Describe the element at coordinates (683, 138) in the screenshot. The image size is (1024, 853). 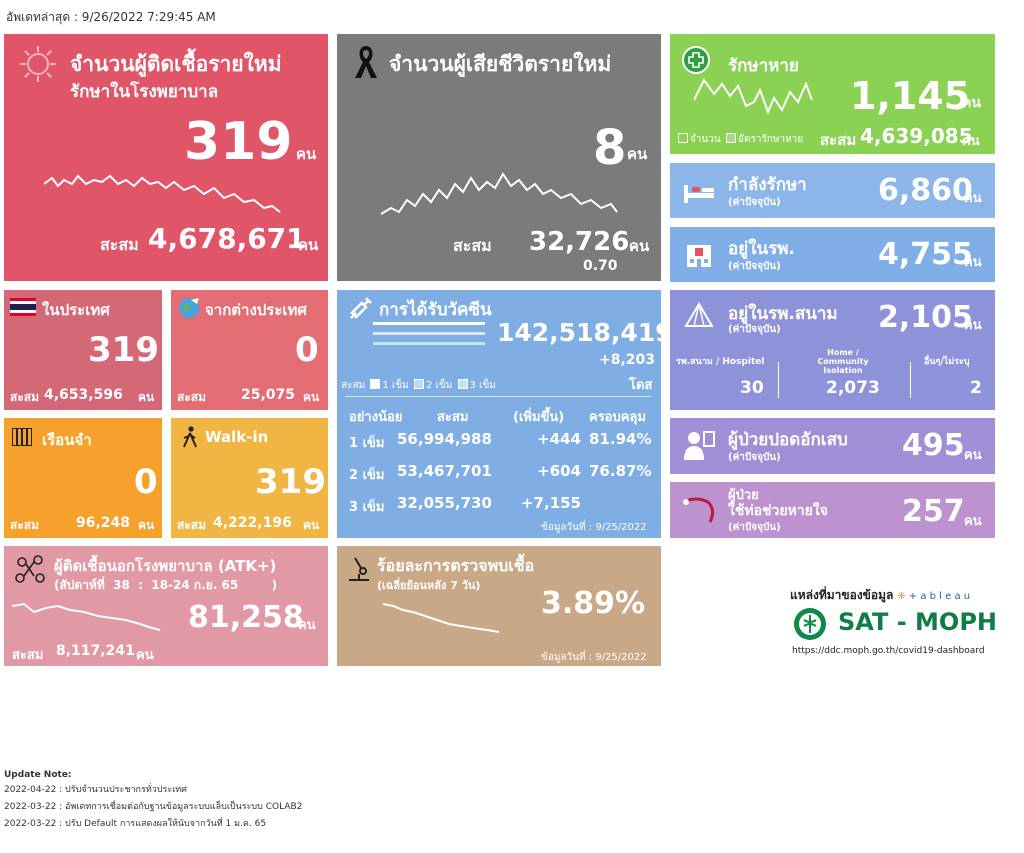
I see `legend-count-swatch` at that location.